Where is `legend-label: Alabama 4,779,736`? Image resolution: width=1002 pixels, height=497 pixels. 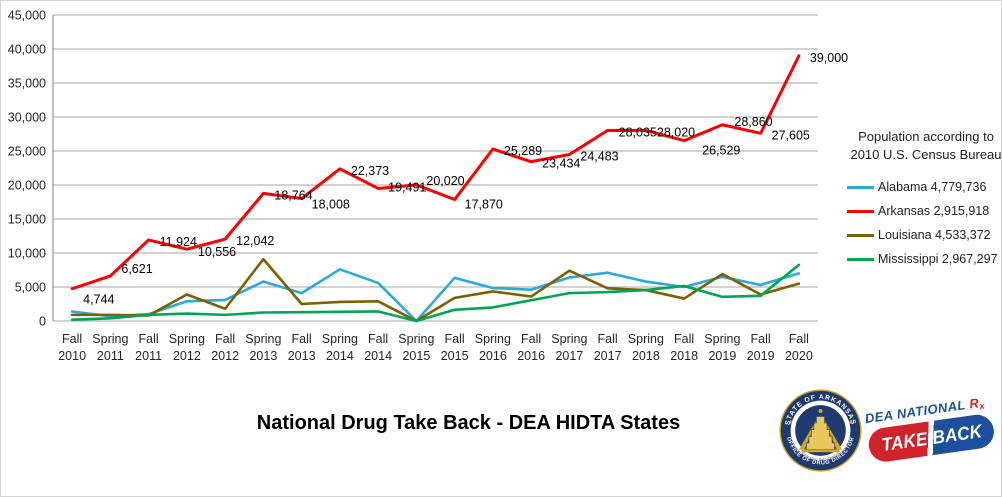 legend-label: Alabama 4,779,736 is located at coordinates (932, 187).